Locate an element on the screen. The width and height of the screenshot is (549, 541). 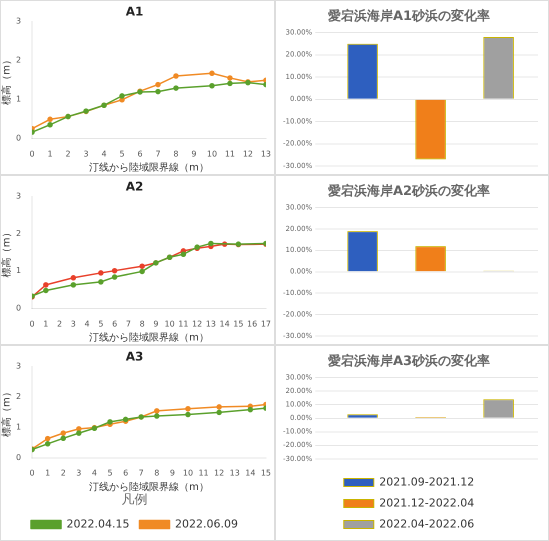
chart-title: 愛宕浜海岸A2砂浜の変化率 is located at coordinates (409, 191).